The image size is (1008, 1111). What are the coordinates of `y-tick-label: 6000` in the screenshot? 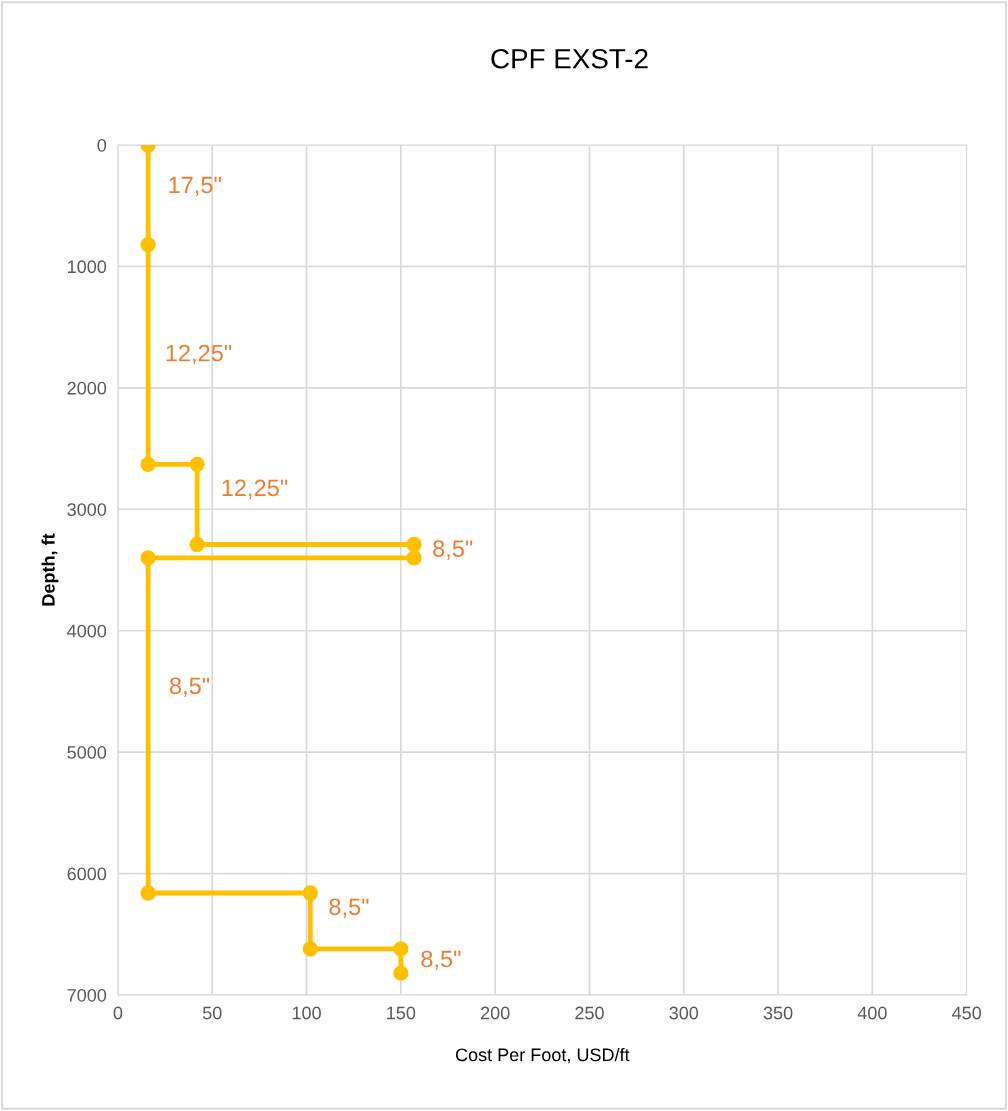 It's located at (87, 874).